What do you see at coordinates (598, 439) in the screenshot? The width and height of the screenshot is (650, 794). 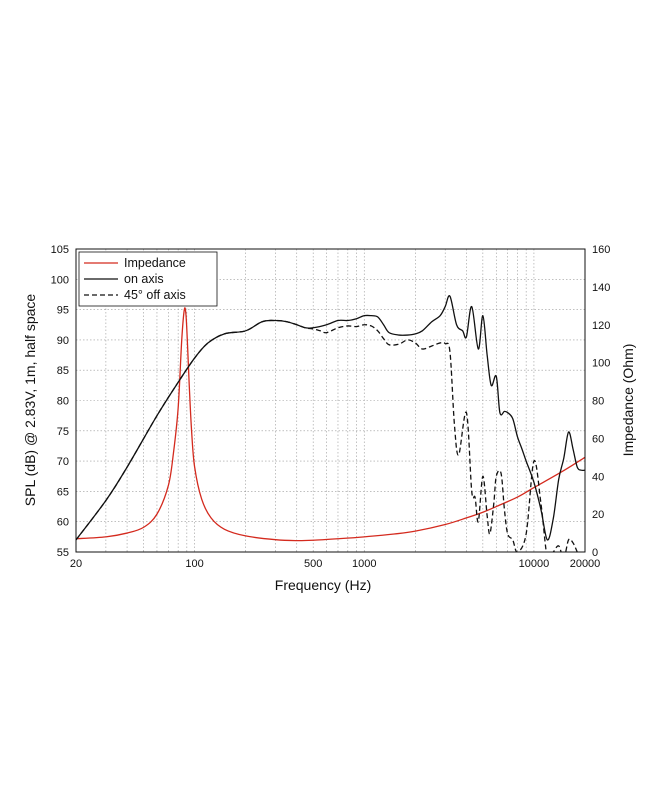 I see `y2-tick-label: 60` at bounding box center [598, 439].